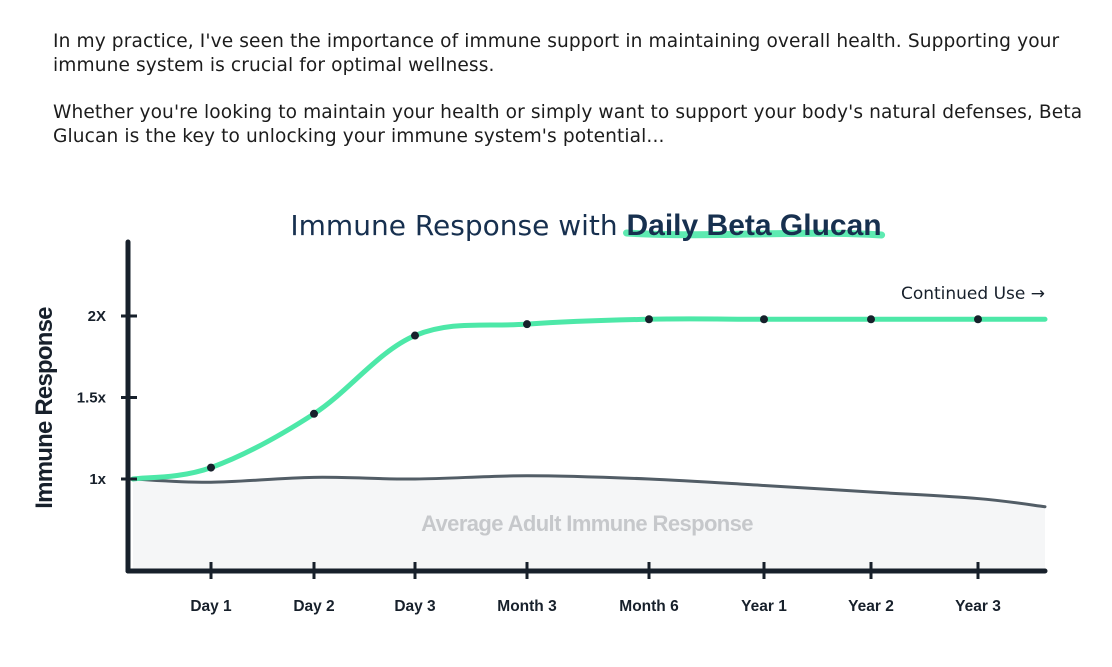 The height and width of the screenshot is (667, 1112). I want to click on x-tick-label: Day 3, so click(415, 606).